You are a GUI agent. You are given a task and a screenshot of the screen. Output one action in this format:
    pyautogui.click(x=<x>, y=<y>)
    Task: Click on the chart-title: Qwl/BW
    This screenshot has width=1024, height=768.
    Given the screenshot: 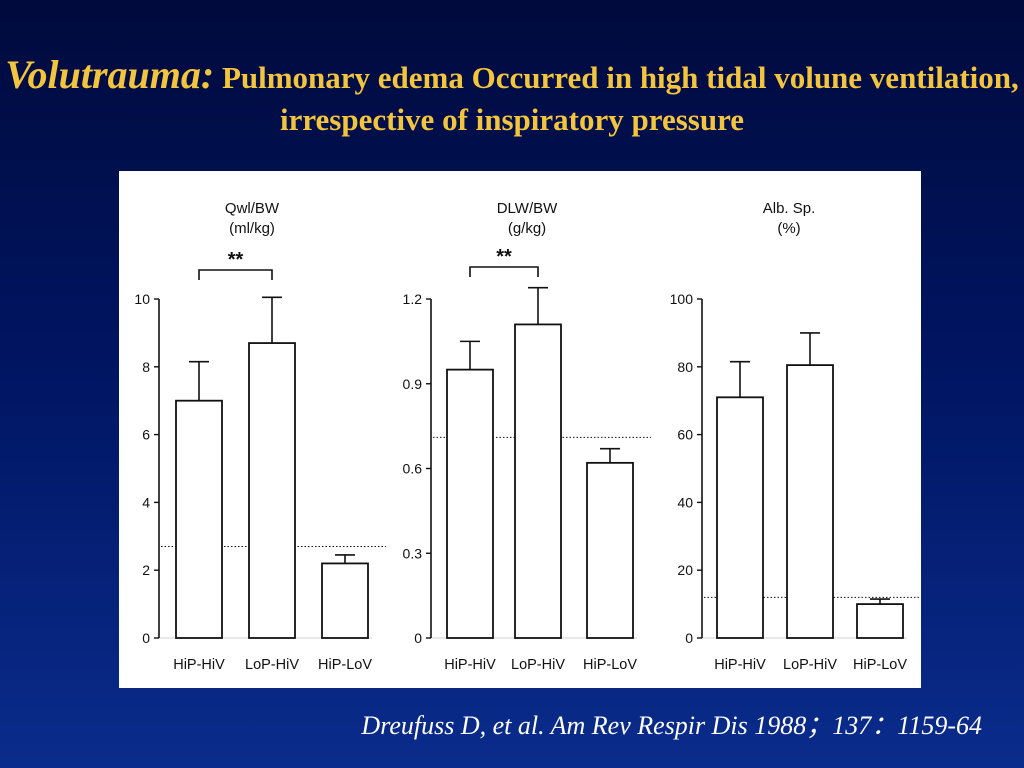 What is the action you would take?
    pyautogui.click(x=252, y=208)
    